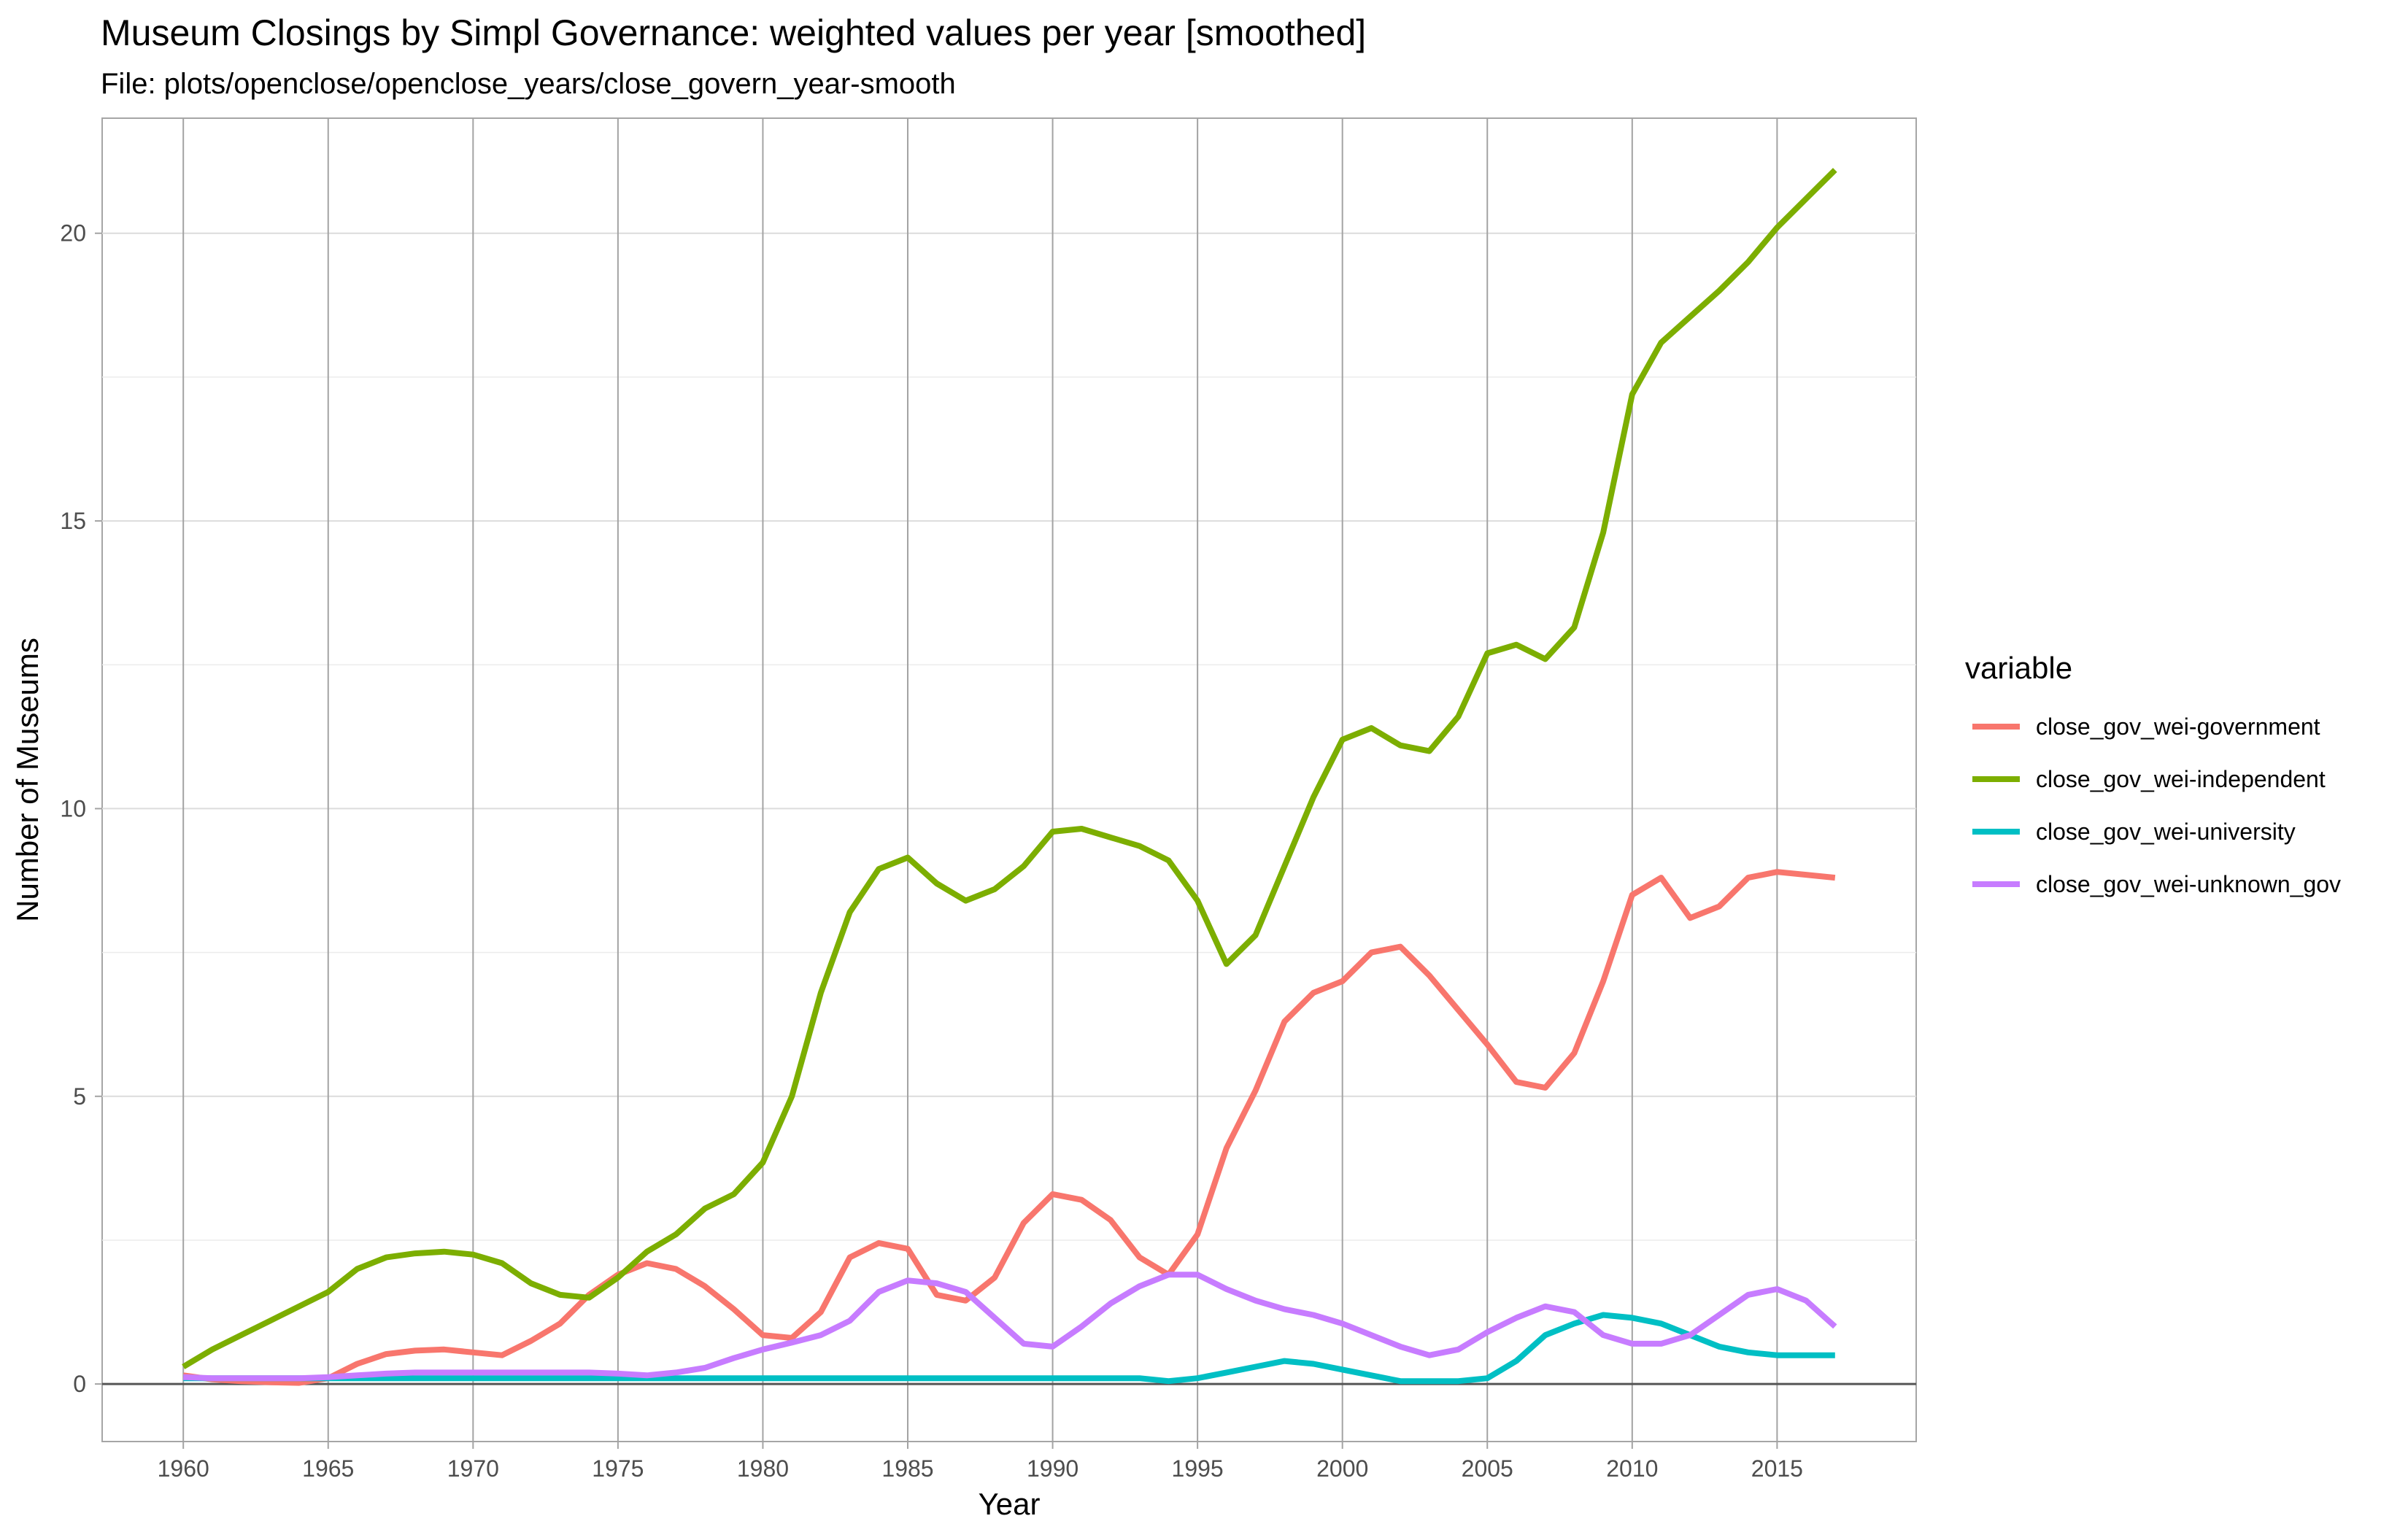  What do you see at coordinates (1010, 1504) in the screenshot?
I see `x-axis-title: Year` at bounding box center [1010, 1504].